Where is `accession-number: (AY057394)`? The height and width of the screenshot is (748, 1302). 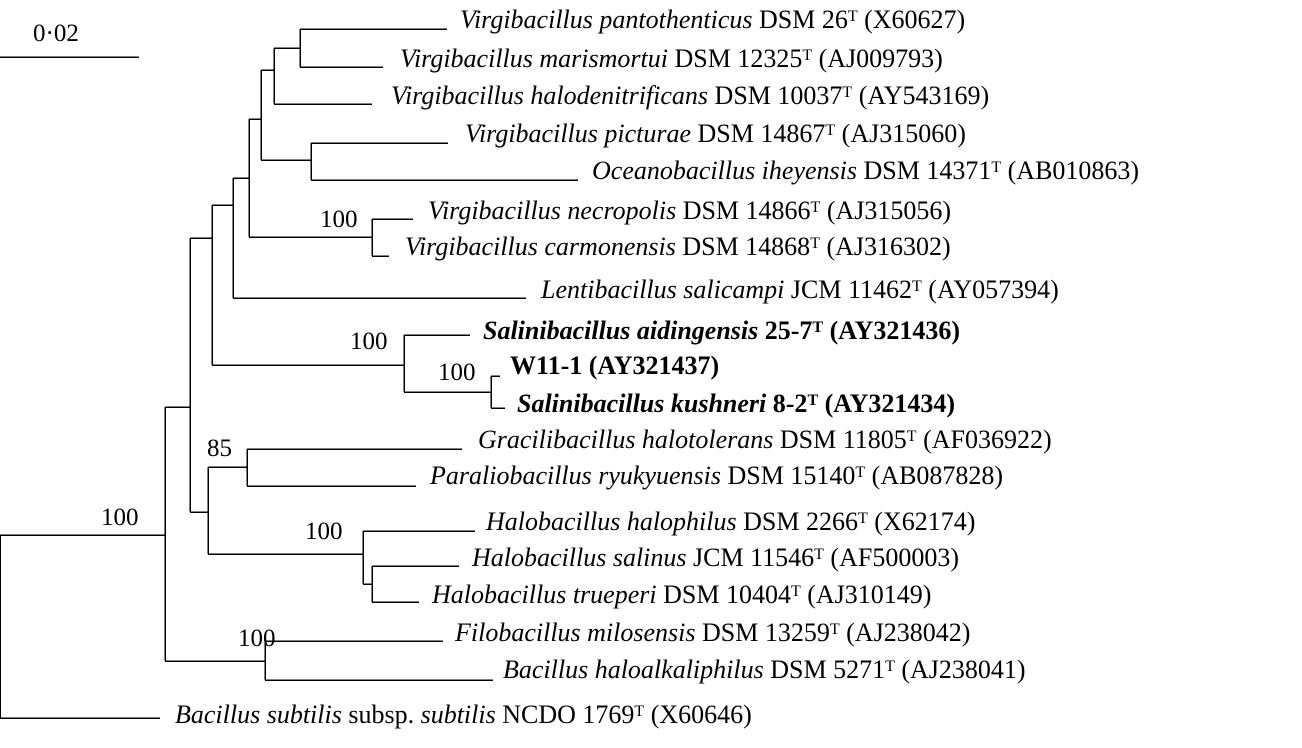 accession-number: (AY057394) is located at coordinates (993, 289).